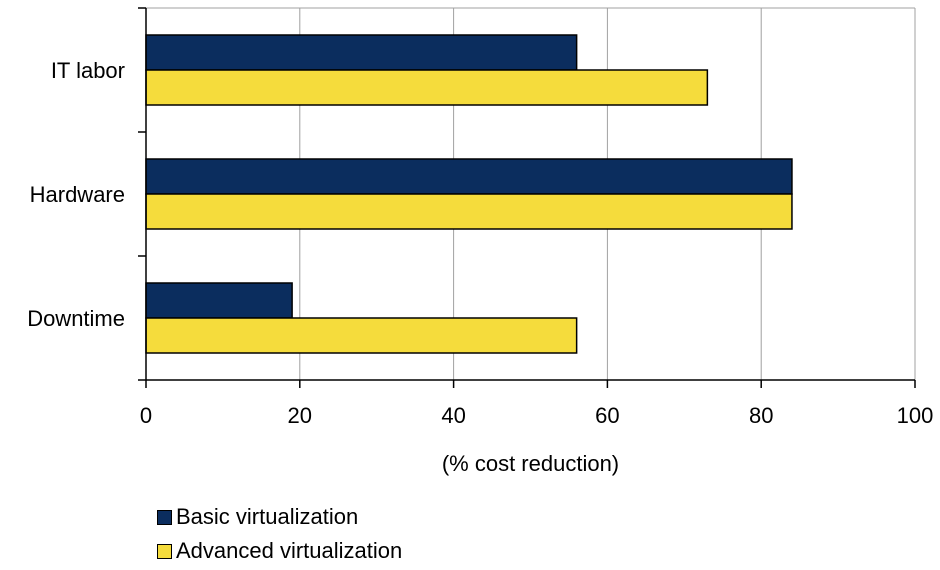  What do you see at coordinates (164, 517) in the screenshot?
I see `legend-swatch-basic` at bounding box center [164, 517].